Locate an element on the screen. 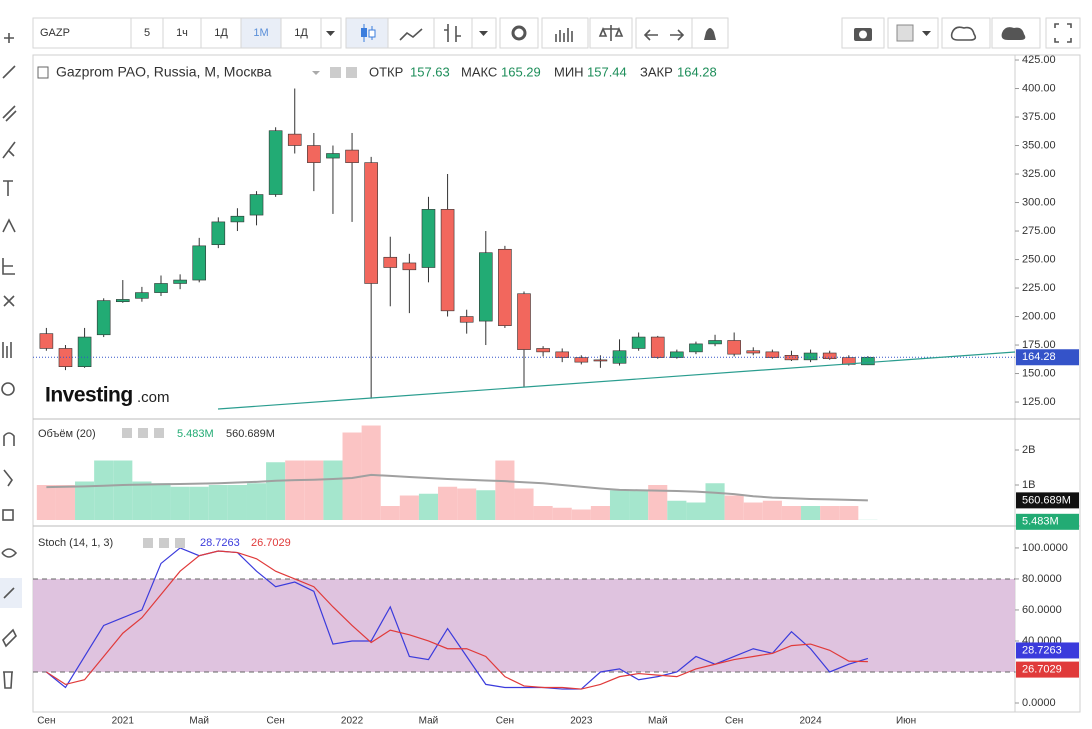  y-tick-label: 60.0000 is located at coordinates (1042, 610).